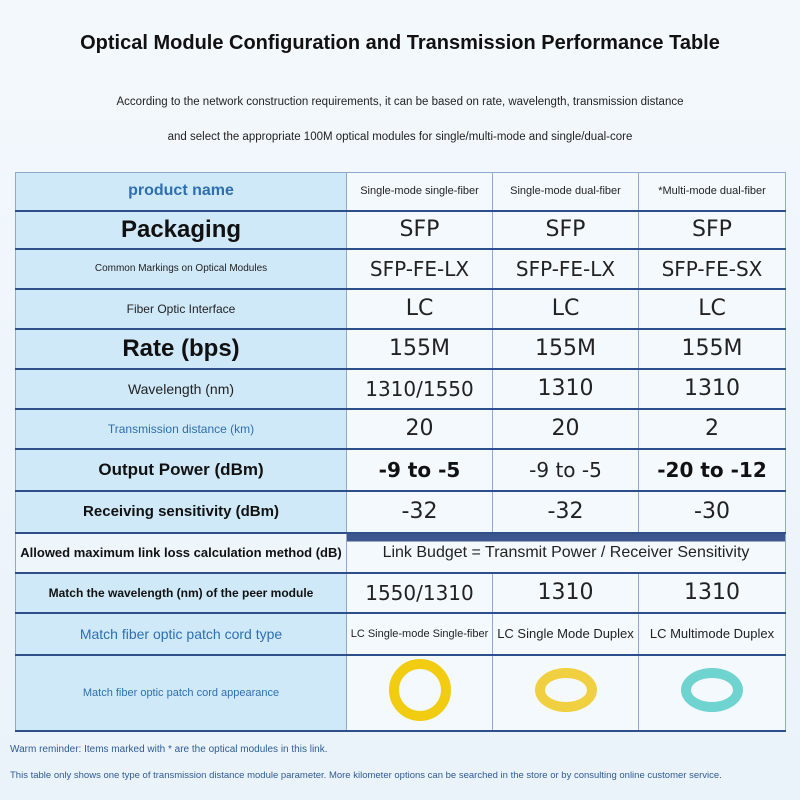 The image size is (800, 800). Describe the element at coordinates (419, 191) in the screenshot. I see `cell: Single-mode single-fiber` at that location.